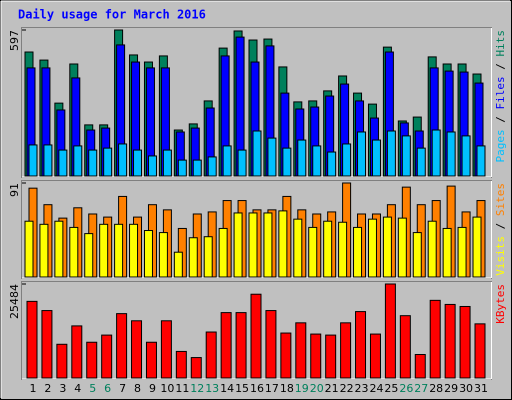  I want to click on x-tick-label: 24, so click(376, 388).